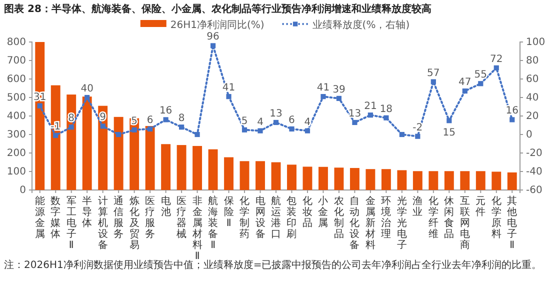 The height and width of the screenshot is (289, 550). What do you see at coordinates (181, 118) in the screenshot?
I see `data-label: 8` at bounding box center [181, 118].